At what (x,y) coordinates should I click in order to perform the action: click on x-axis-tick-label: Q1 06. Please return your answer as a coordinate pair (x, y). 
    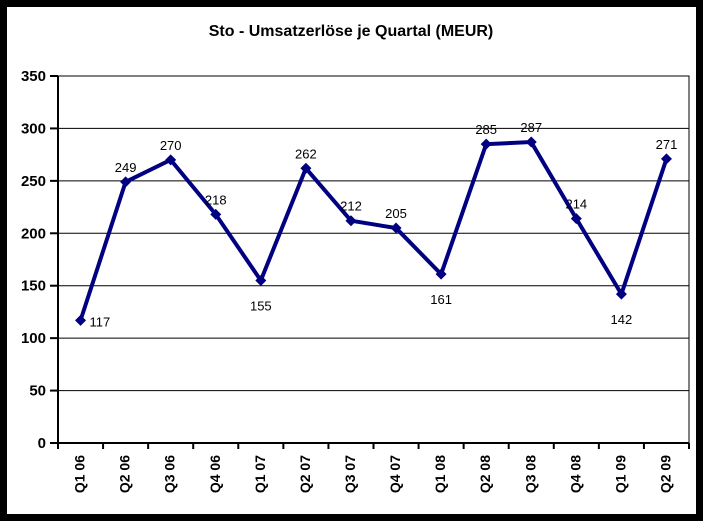
    Looking at the image, I should click on (80, 474).